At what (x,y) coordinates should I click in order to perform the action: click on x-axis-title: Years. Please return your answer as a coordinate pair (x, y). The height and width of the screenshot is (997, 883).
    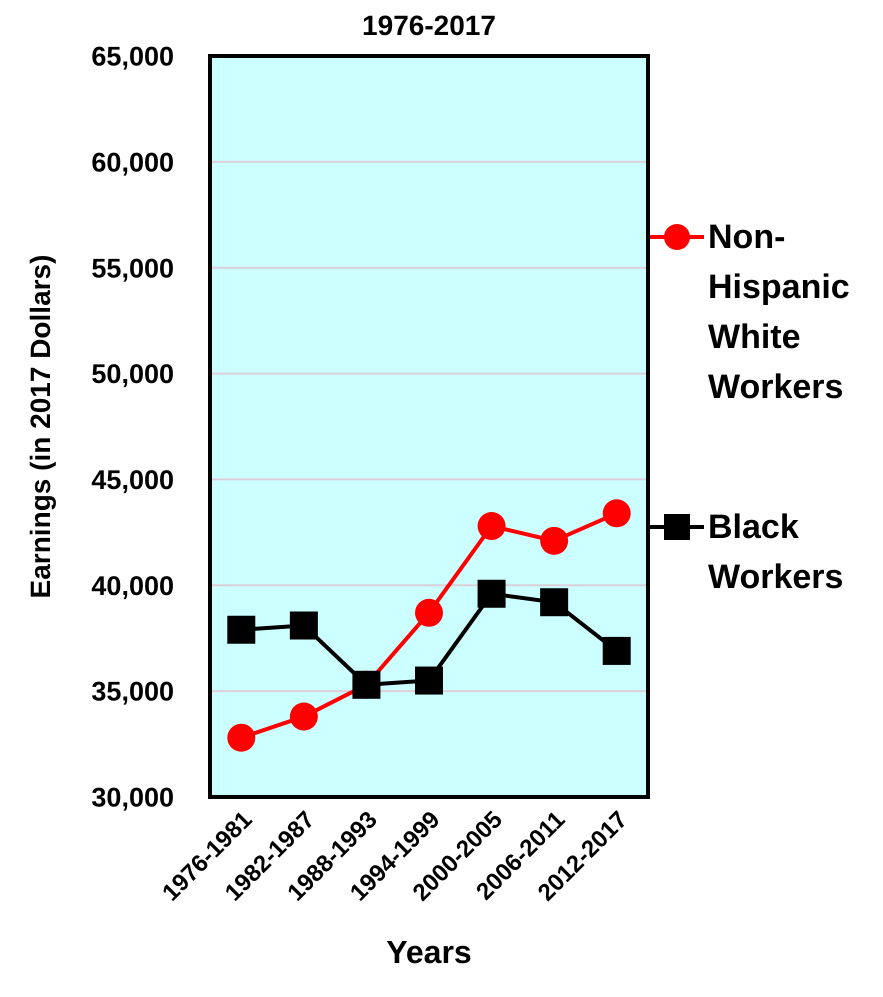
    Looking at the image, I should click on (429, 952).